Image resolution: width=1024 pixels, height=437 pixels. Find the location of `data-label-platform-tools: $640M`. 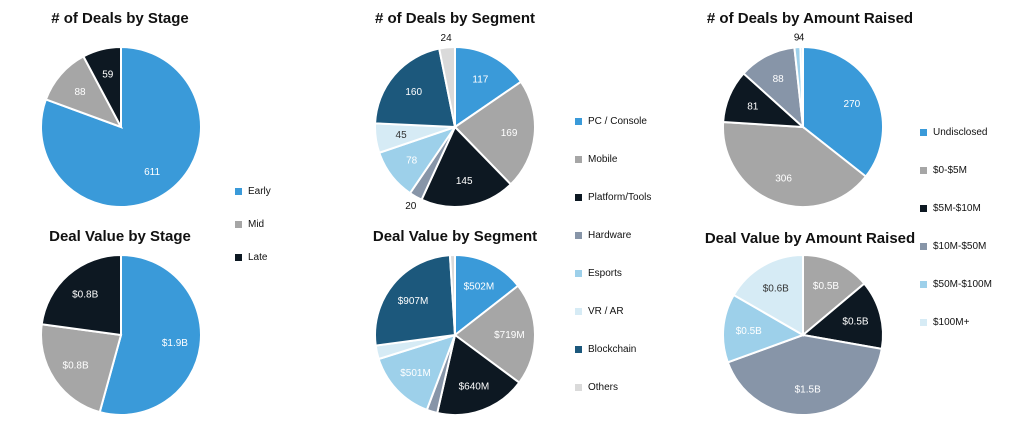

data-label-platform-tools: $640M is located at coordinates (474, 387).